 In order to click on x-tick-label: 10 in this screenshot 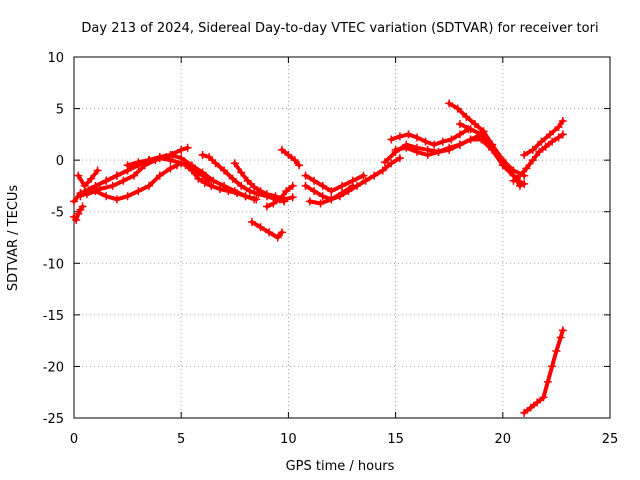, I will do `click(288, 439)`.